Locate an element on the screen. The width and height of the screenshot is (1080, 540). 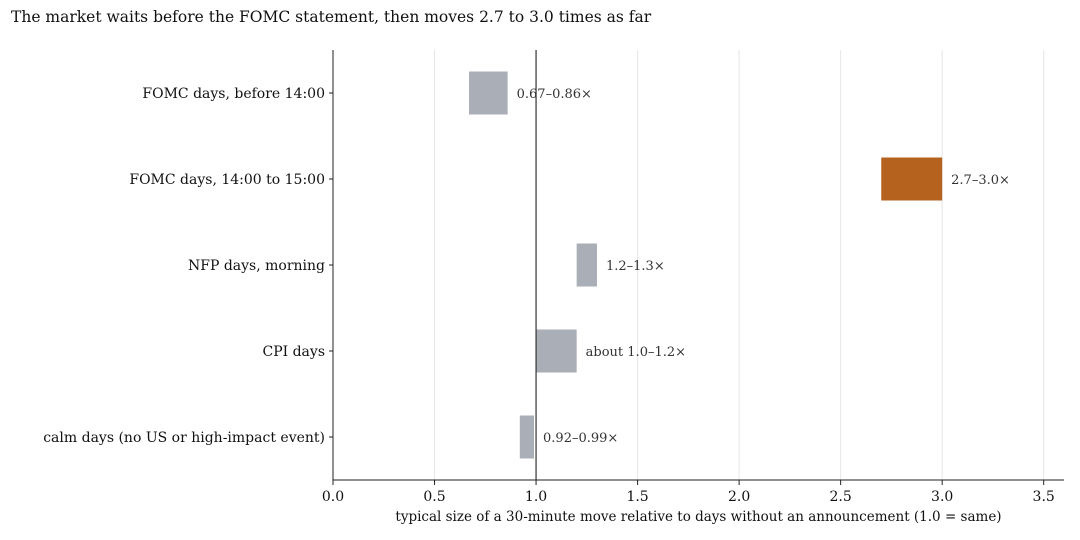
x-tick-label-4: 2.0 is located at coordinates (739, 497).